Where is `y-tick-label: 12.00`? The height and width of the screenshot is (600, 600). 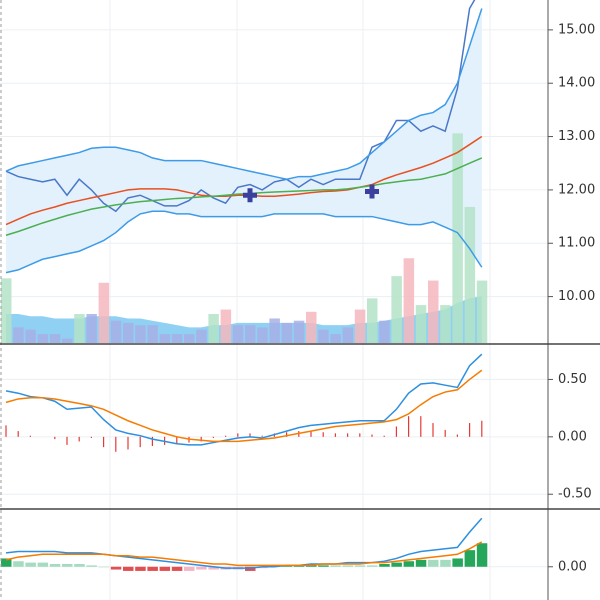
y-tick-label: 12.00 is located at coordinates (576, 189).